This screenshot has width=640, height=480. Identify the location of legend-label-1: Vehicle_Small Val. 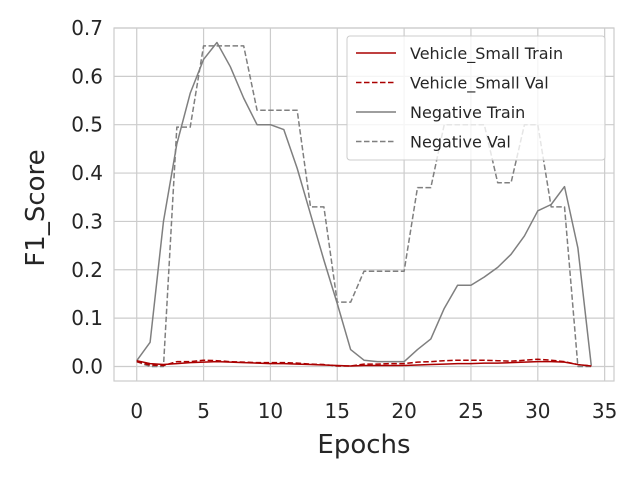
(479, 84).